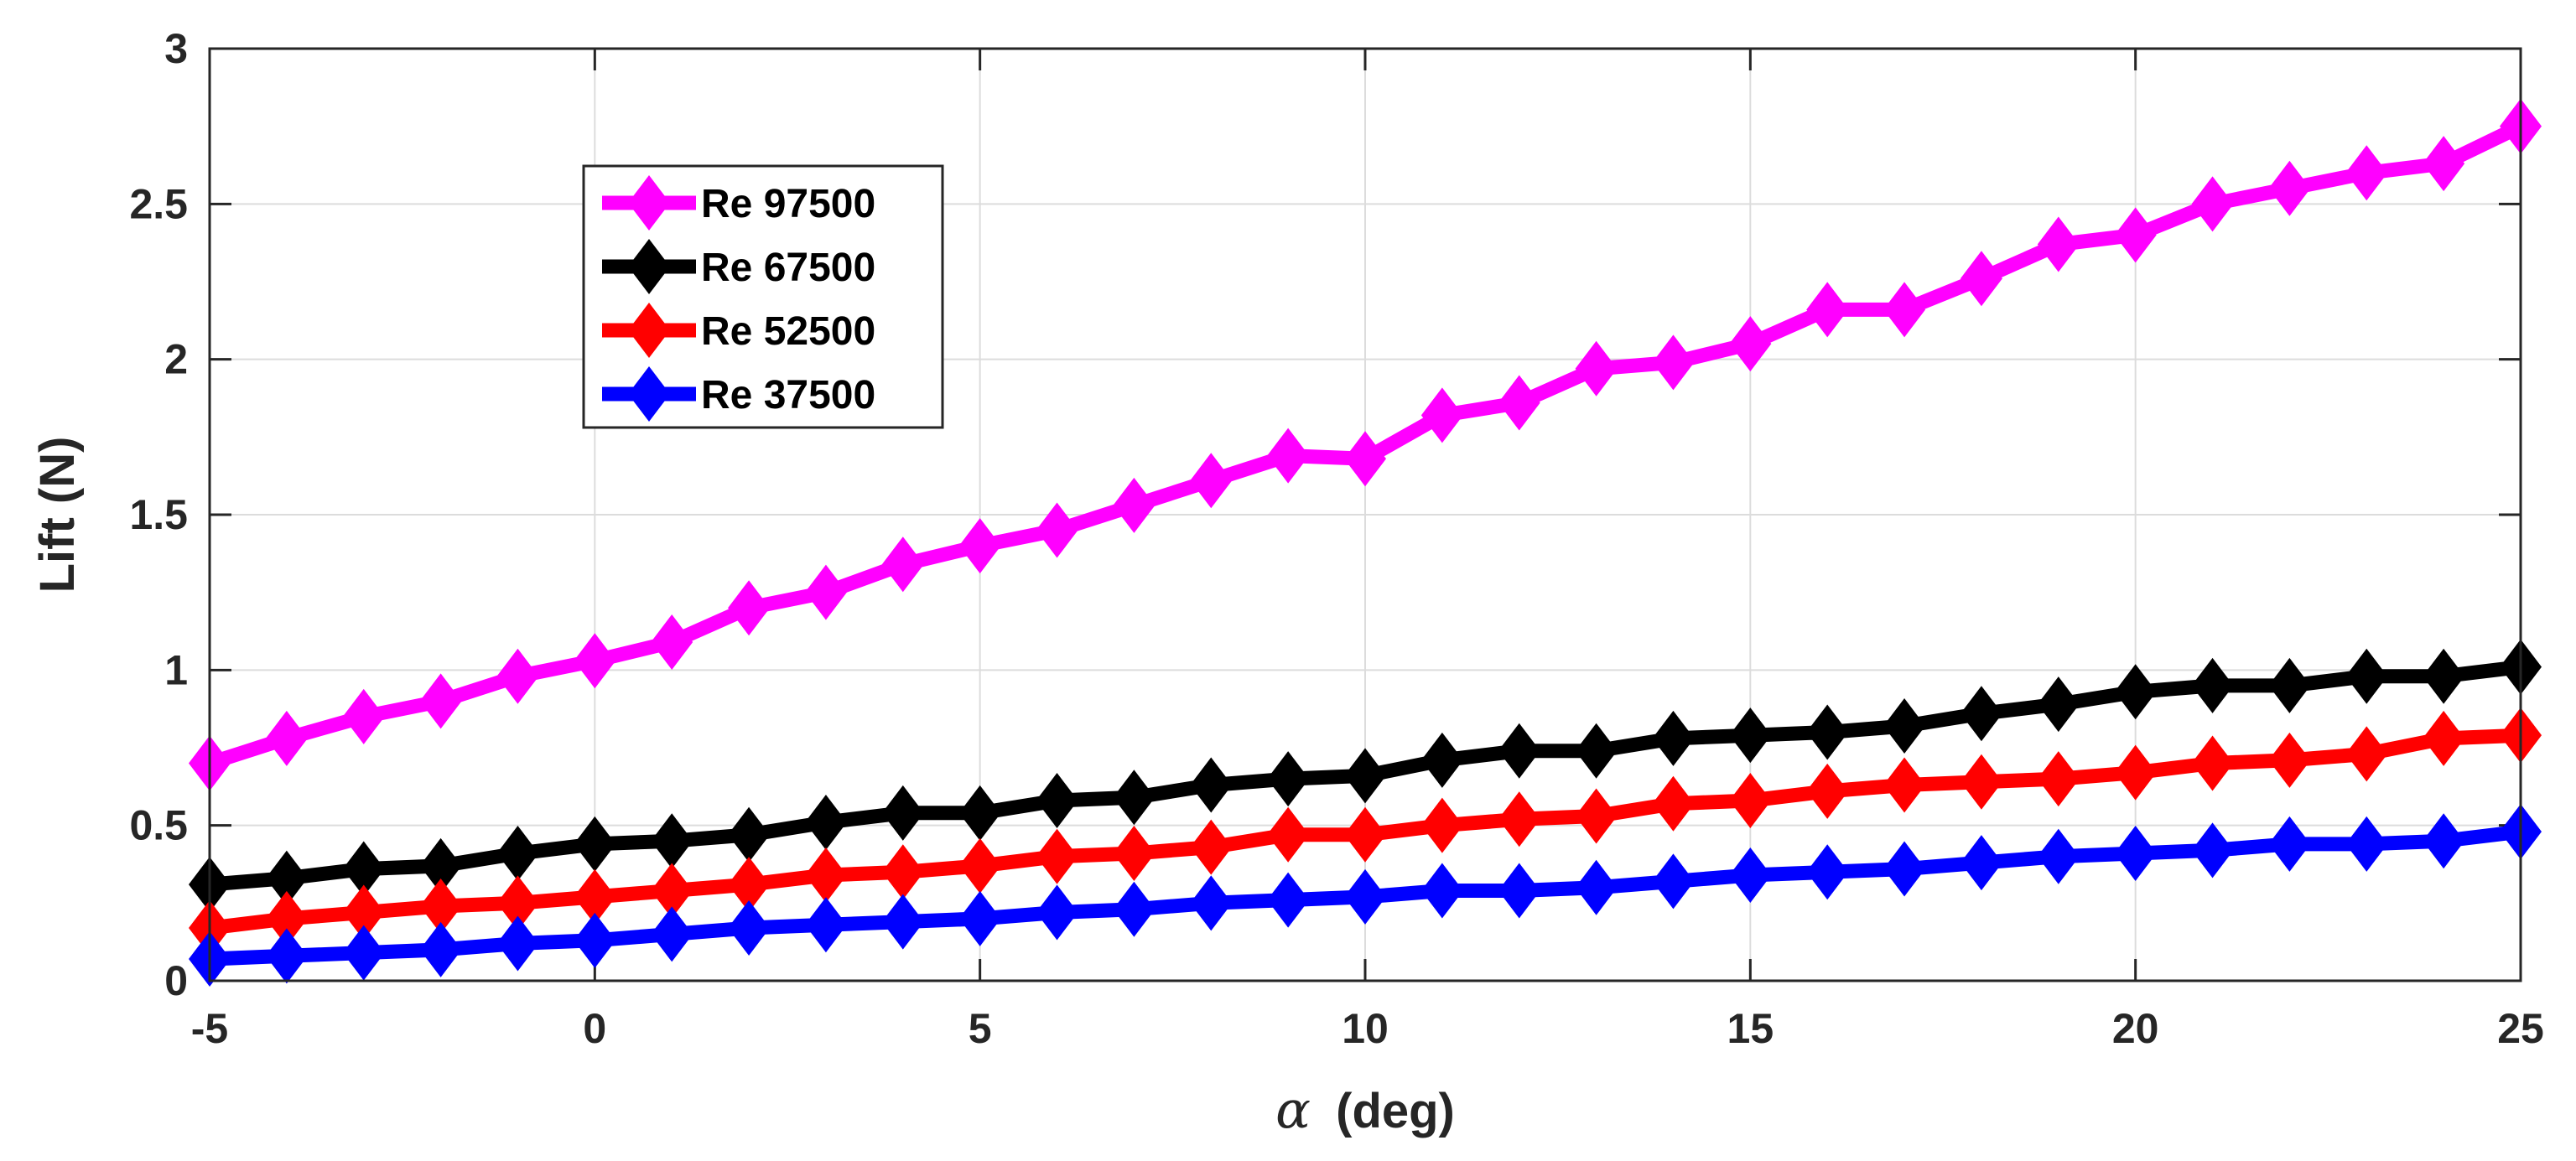  Describe the element at coordinates (176, 359) in the screenshot. I see `y-tick-label: 2` at that location.